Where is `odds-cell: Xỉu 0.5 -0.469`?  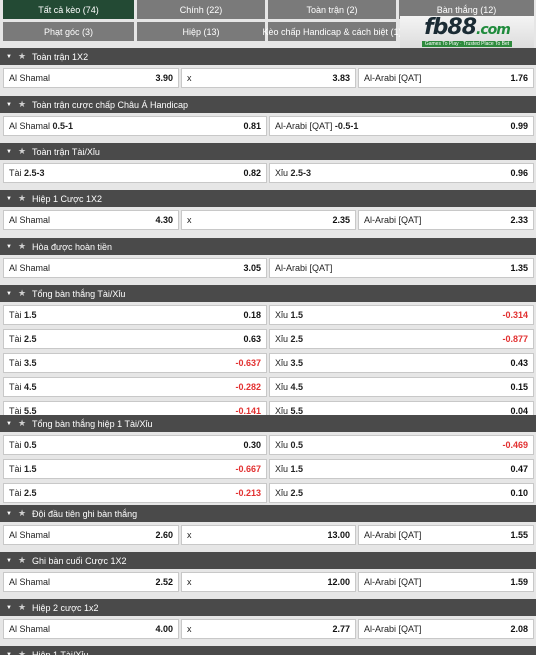 odds-cell: Xỉu 0.5 -0.469 is located at coordinates (401, 445).